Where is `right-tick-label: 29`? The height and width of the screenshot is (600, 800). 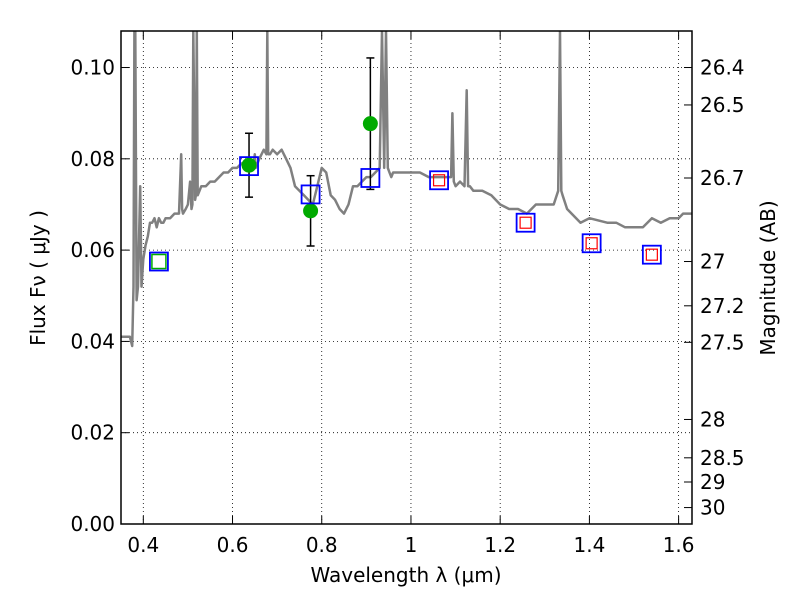 right-tick-label: 29 is located at coordinates (712, 482).